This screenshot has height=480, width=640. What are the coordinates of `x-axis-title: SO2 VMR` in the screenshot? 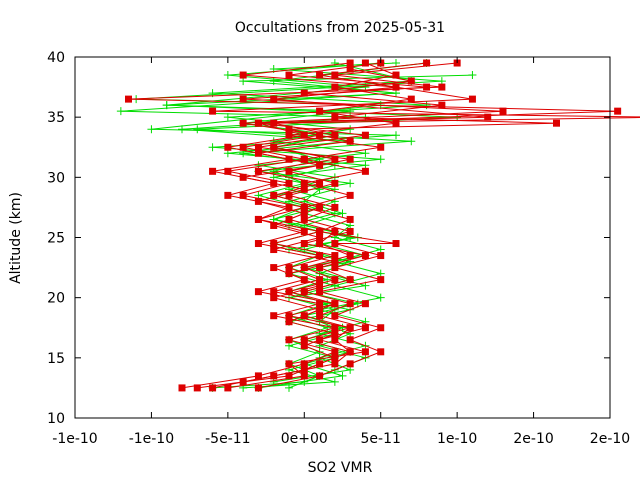 It's located at (340, 468).